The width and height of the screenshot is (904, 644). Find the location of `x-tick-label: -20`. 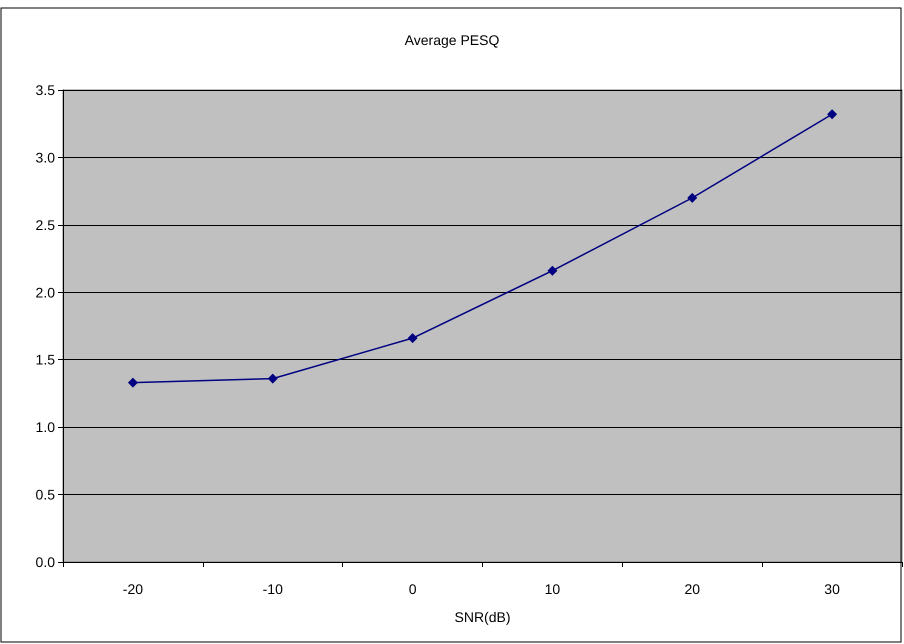

x-tick-label: -20 is located at coordinates (133, 589).